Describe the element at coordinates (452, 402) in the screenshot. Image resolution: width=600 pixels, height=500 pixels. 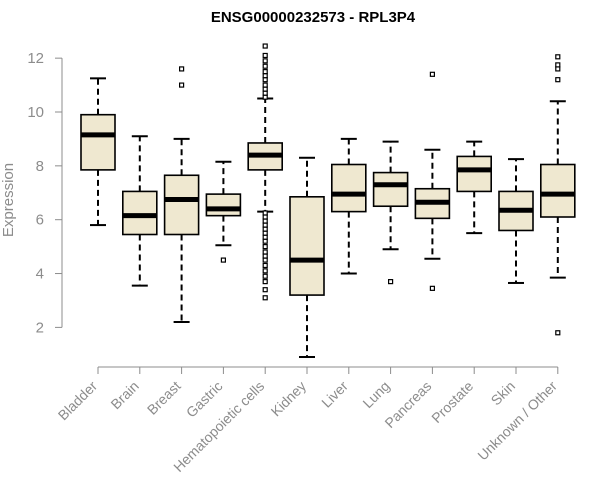
I see `x-category-label: Prostate` at that location.